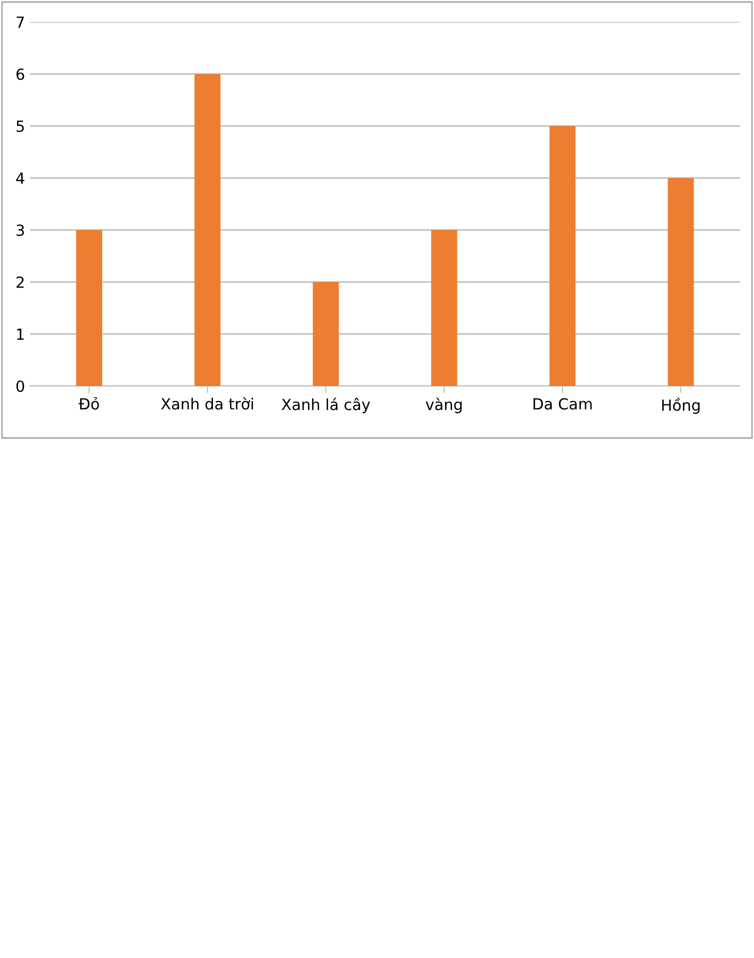 The image size is (754, 958). Describe the element at coordinates (20, 282) in the screenshot. I see `y-tick-label: 2` at that location.